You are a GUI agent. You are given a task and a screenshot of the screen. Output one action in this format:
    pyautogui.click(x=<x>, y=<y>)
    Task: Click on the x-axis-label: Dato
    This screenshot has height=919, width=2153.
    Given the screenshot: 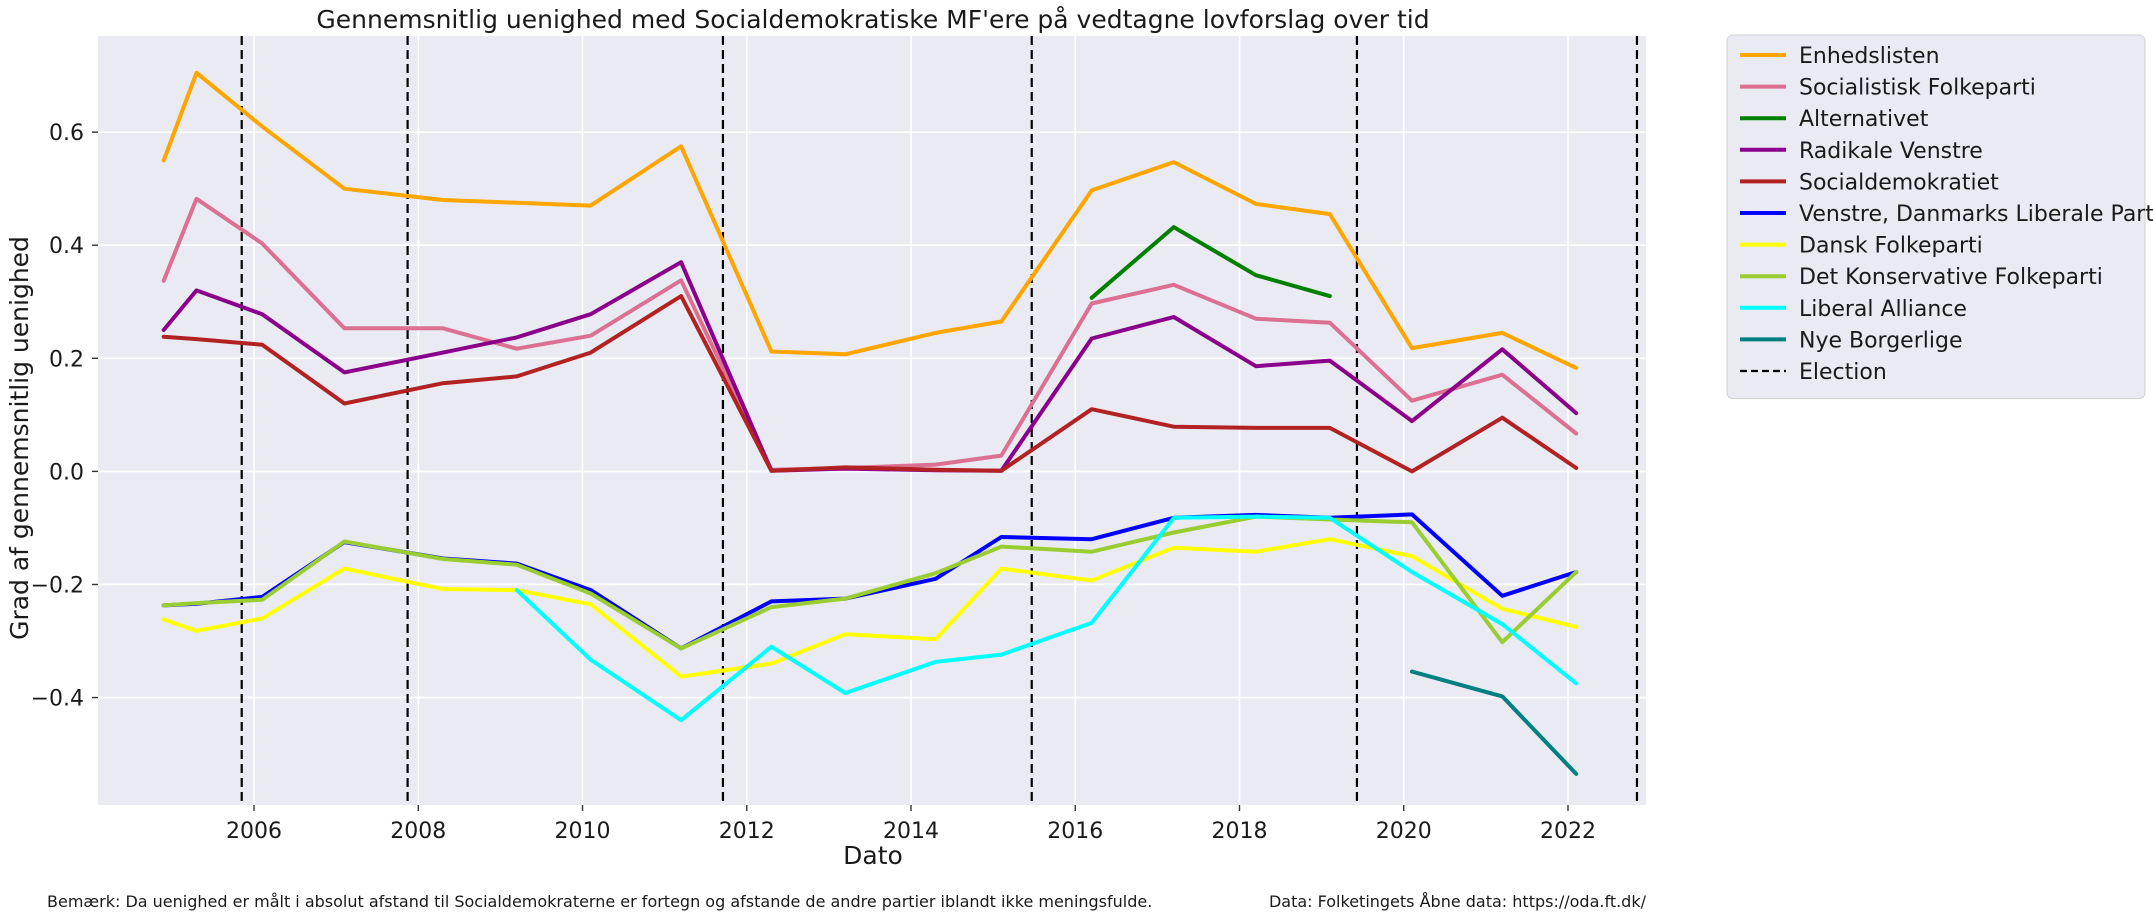 What is the action you would take?
    pyautogui.click(x=873, y=855)
    